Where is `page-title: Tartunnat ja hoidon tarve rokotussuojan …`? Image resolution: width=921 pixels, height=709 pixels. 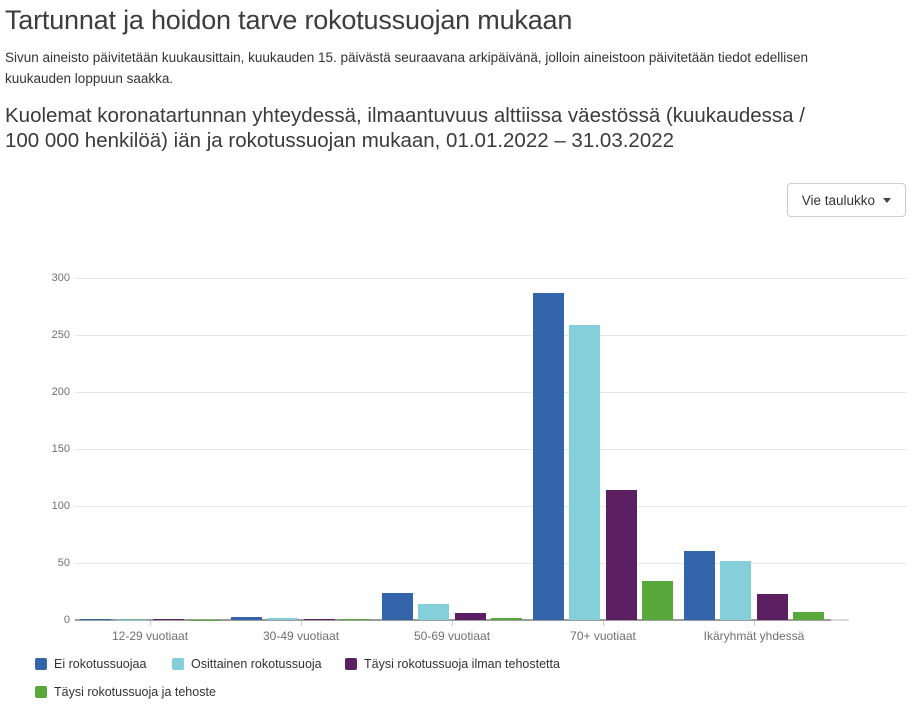 page-title: Tartunnat ja hoidon tarve rokotussuojan … is located at coordinates (289, 20).